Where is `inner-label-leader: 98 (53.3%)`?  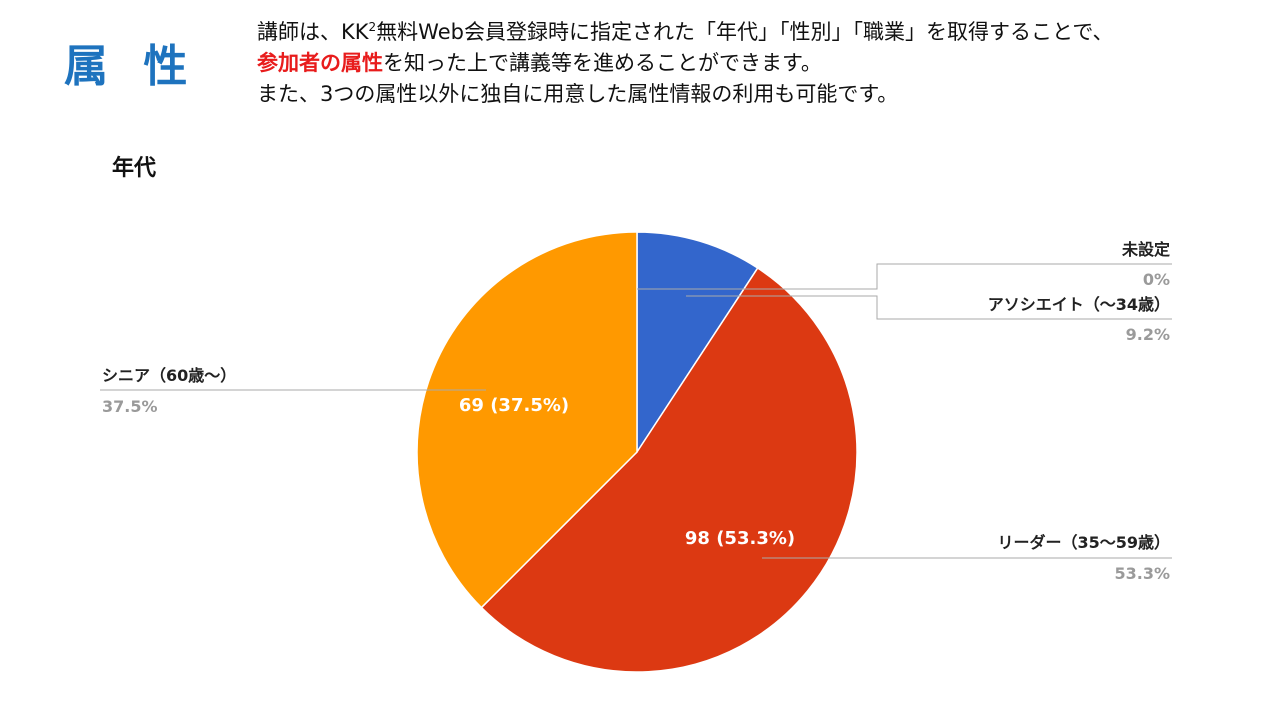 inner-label-leader: 98 (53.3%) is located at coordinates (740, 538).